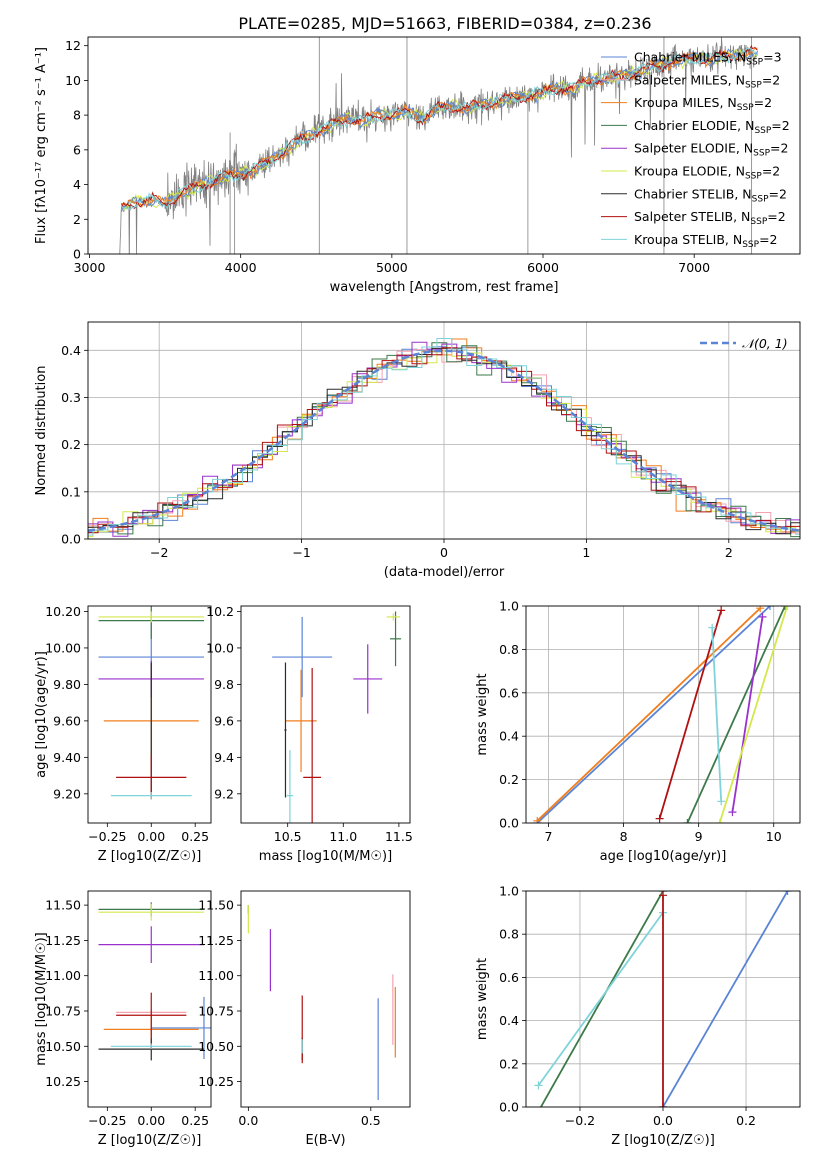 The height and width of the screenshot is (1170, 819). Describe the element at coordinates (67, 793) in the screenshot. I see `y-tick-label: 9.20` at that location.